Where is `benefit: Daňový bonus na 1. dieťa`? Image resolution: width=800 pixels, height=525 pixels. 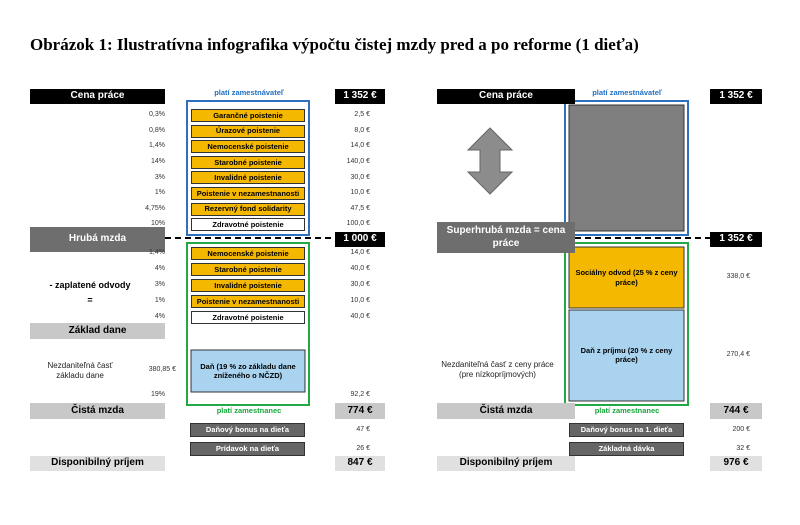 benefit: Daňový bonus na 1. dieťa is located at coordinates (626, 430).